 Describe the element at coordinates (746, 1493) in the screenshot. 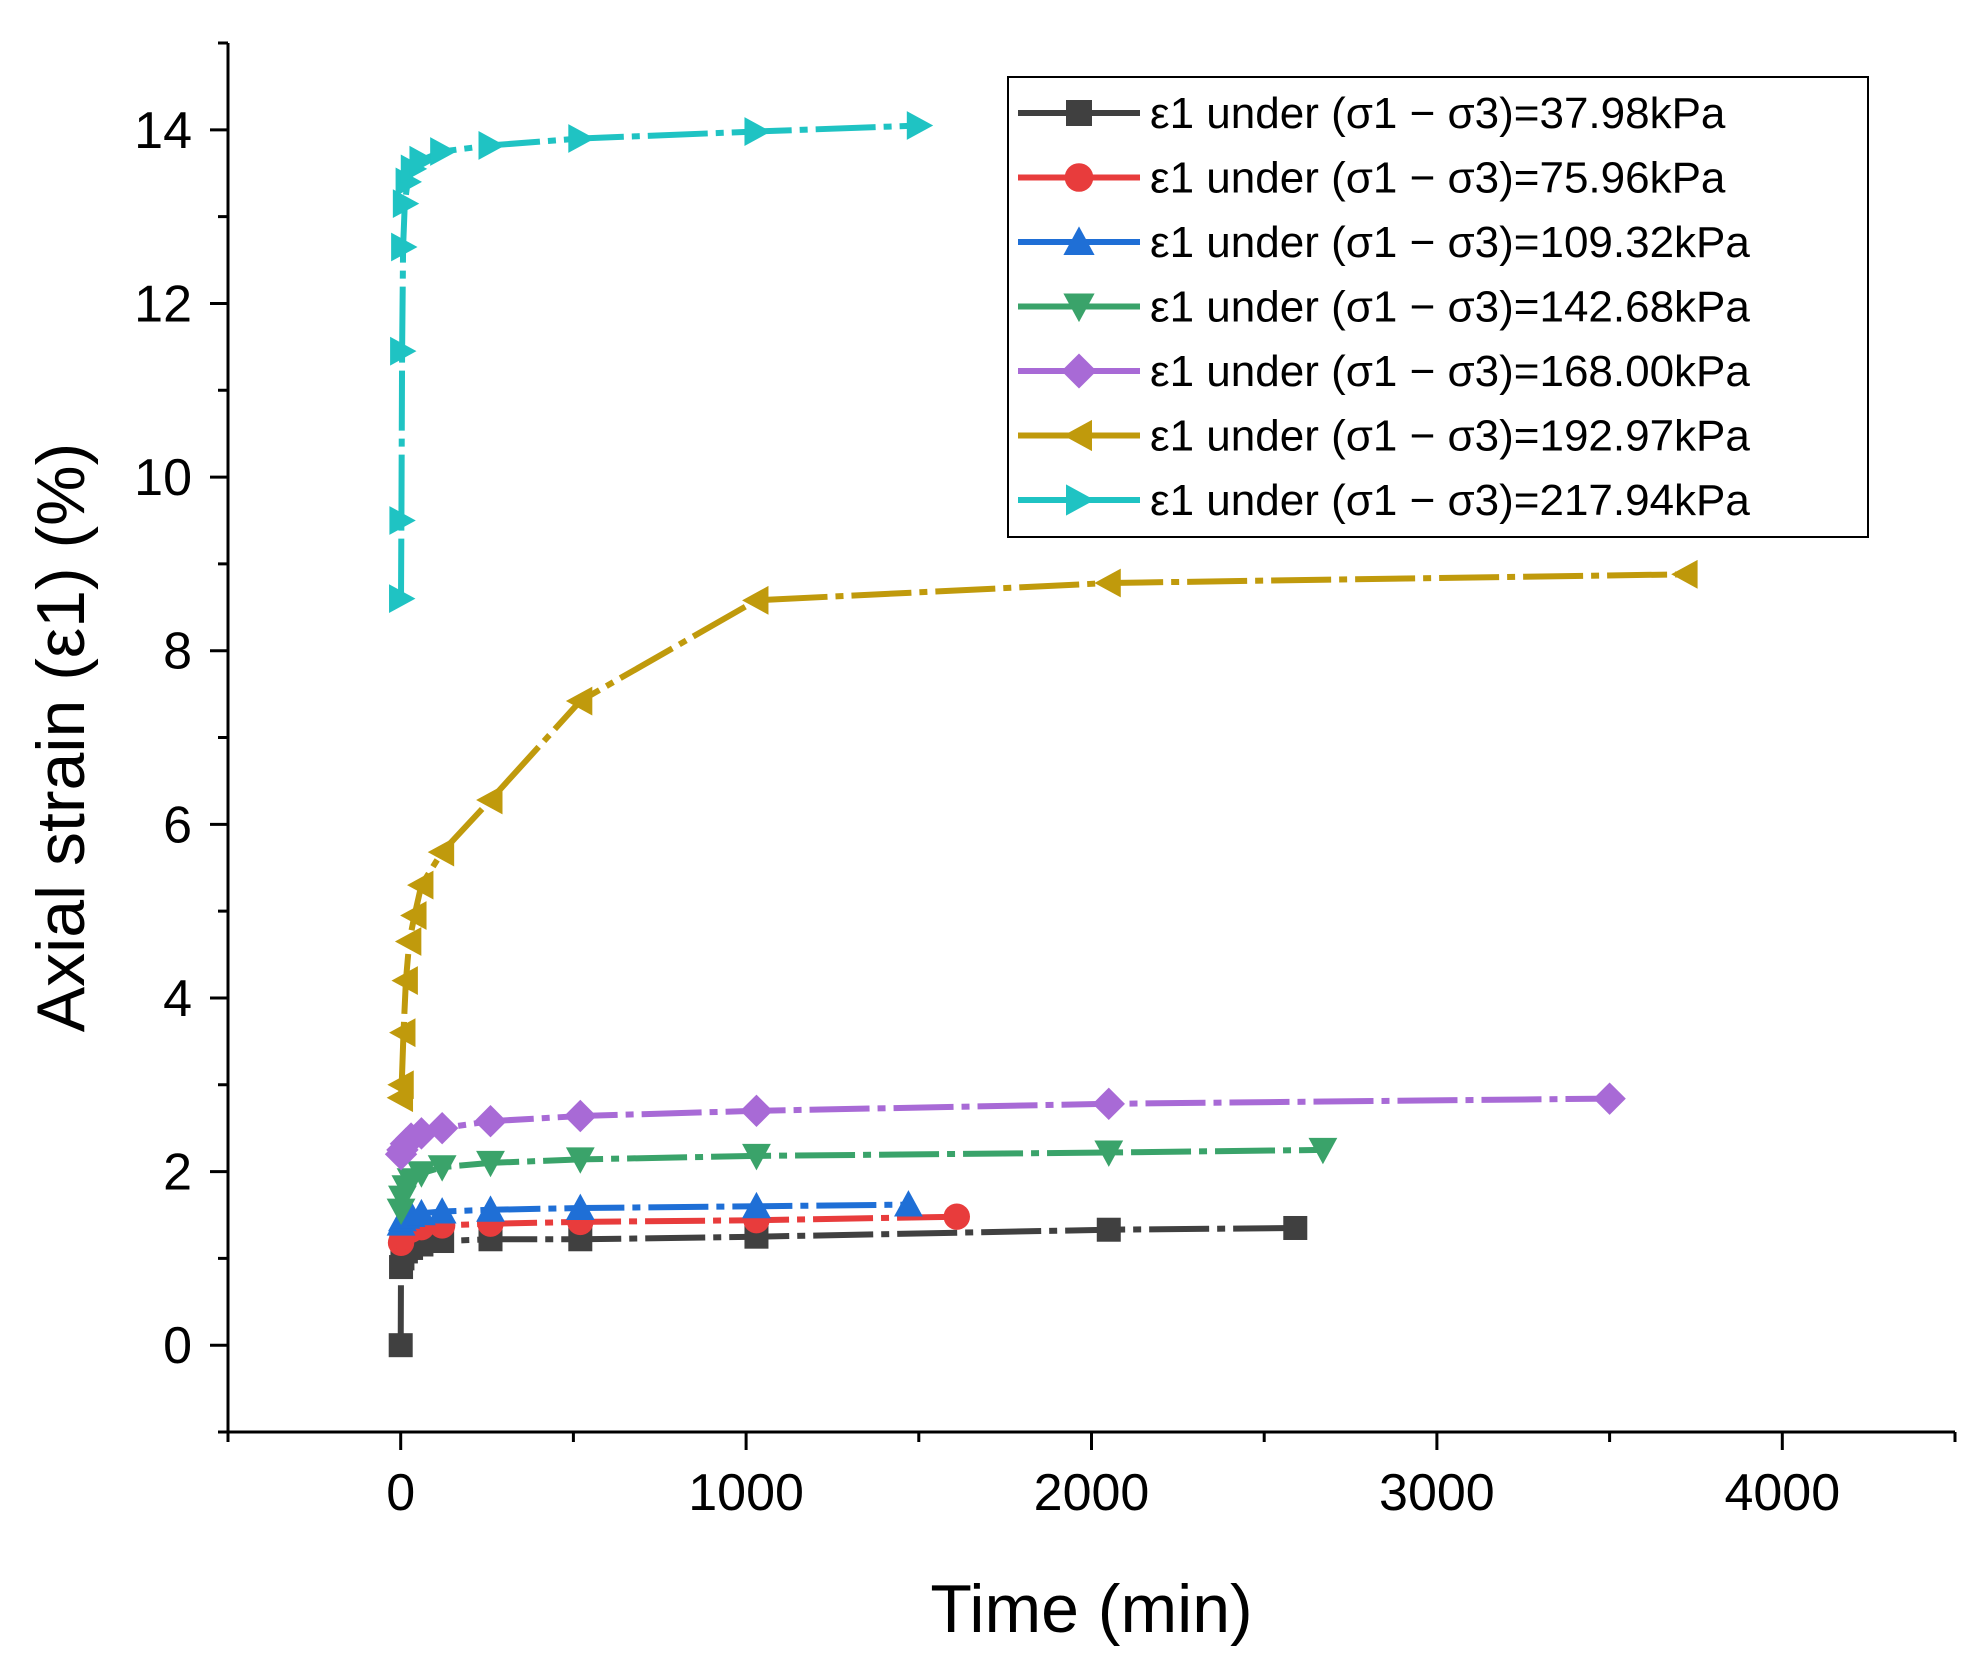

I see `x-tick-label: 1000` at that location.